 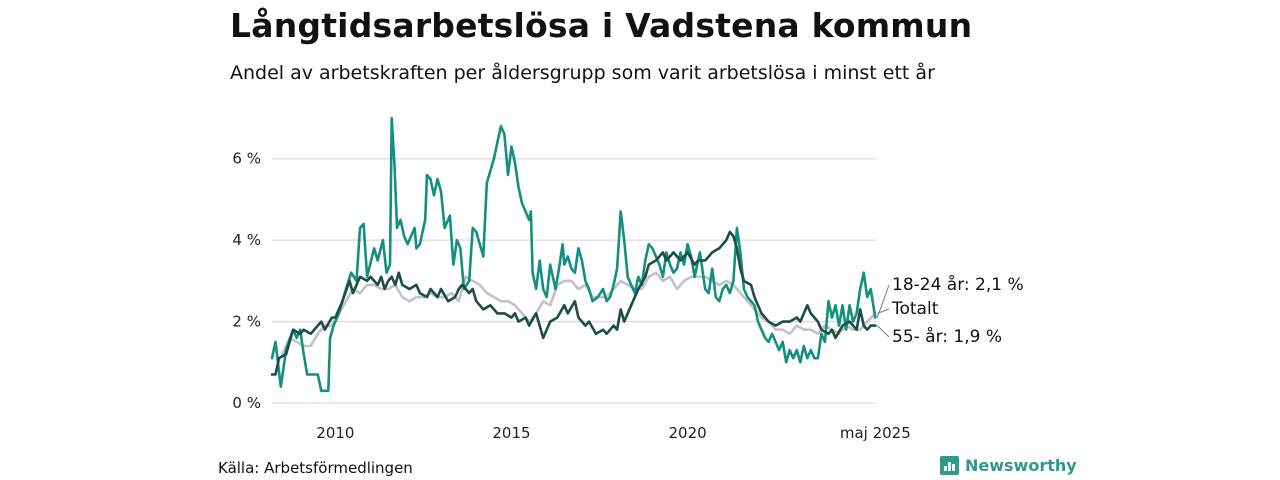 What do you see at coordinates (613, 433) in the screenshot?
I see `x-axis-ticks: 2010 2015 2020 maj 2025` at bounding box center [613, 433].